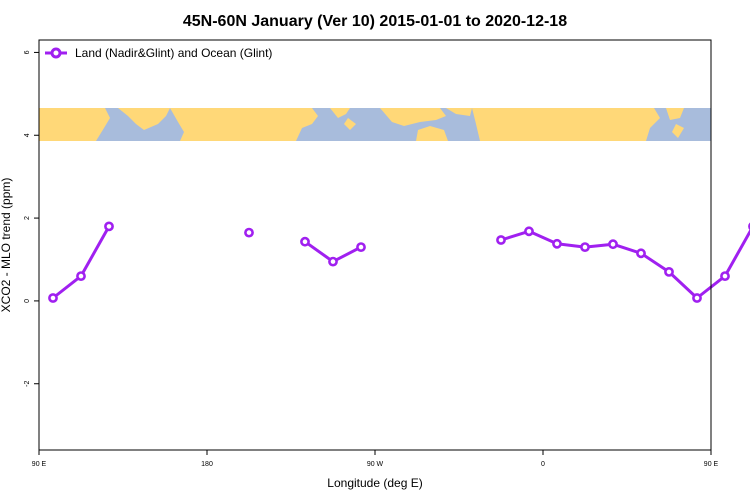 The height and width of the screenshot is (500, 750). Describe the element at coordinates (27, 384) in the screenshot. I see `y-tick-label-1: -2` at that location.